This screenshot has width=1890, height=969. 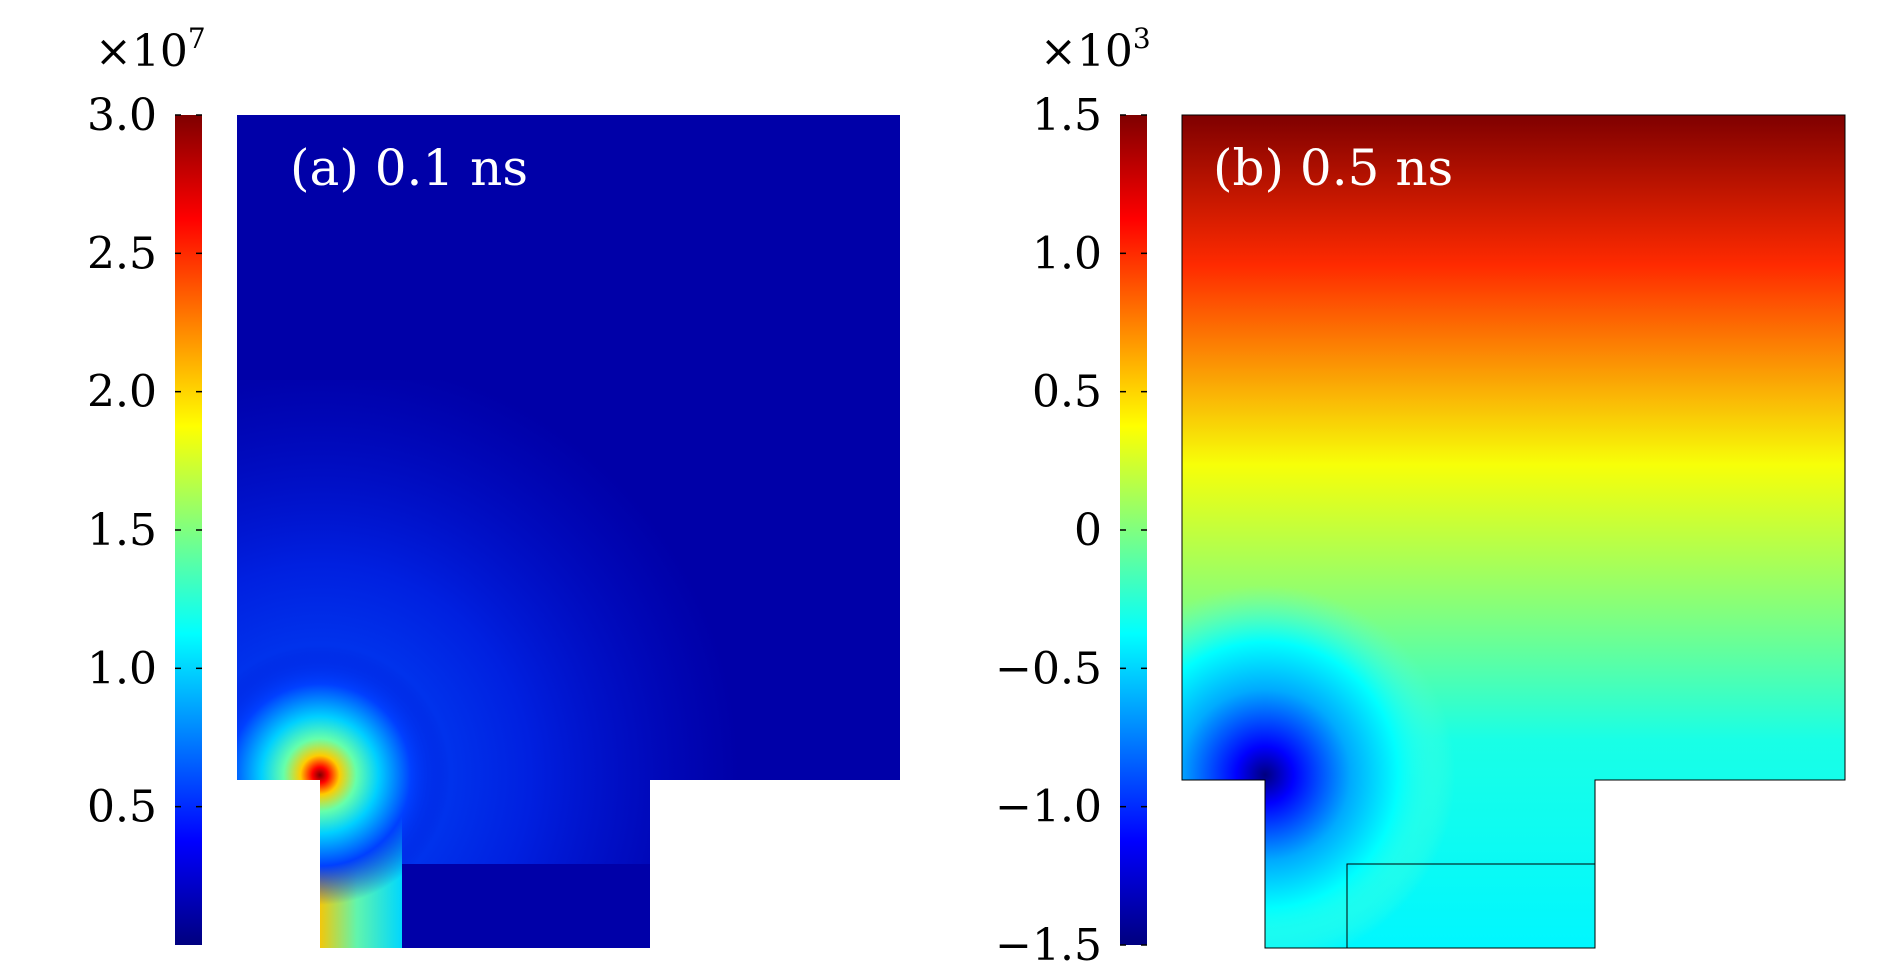 What do you see at coordinates (122, 392) in the screenshot?
I see `colorbar-tick-label: 2.0` at bounding box center [122, 392].